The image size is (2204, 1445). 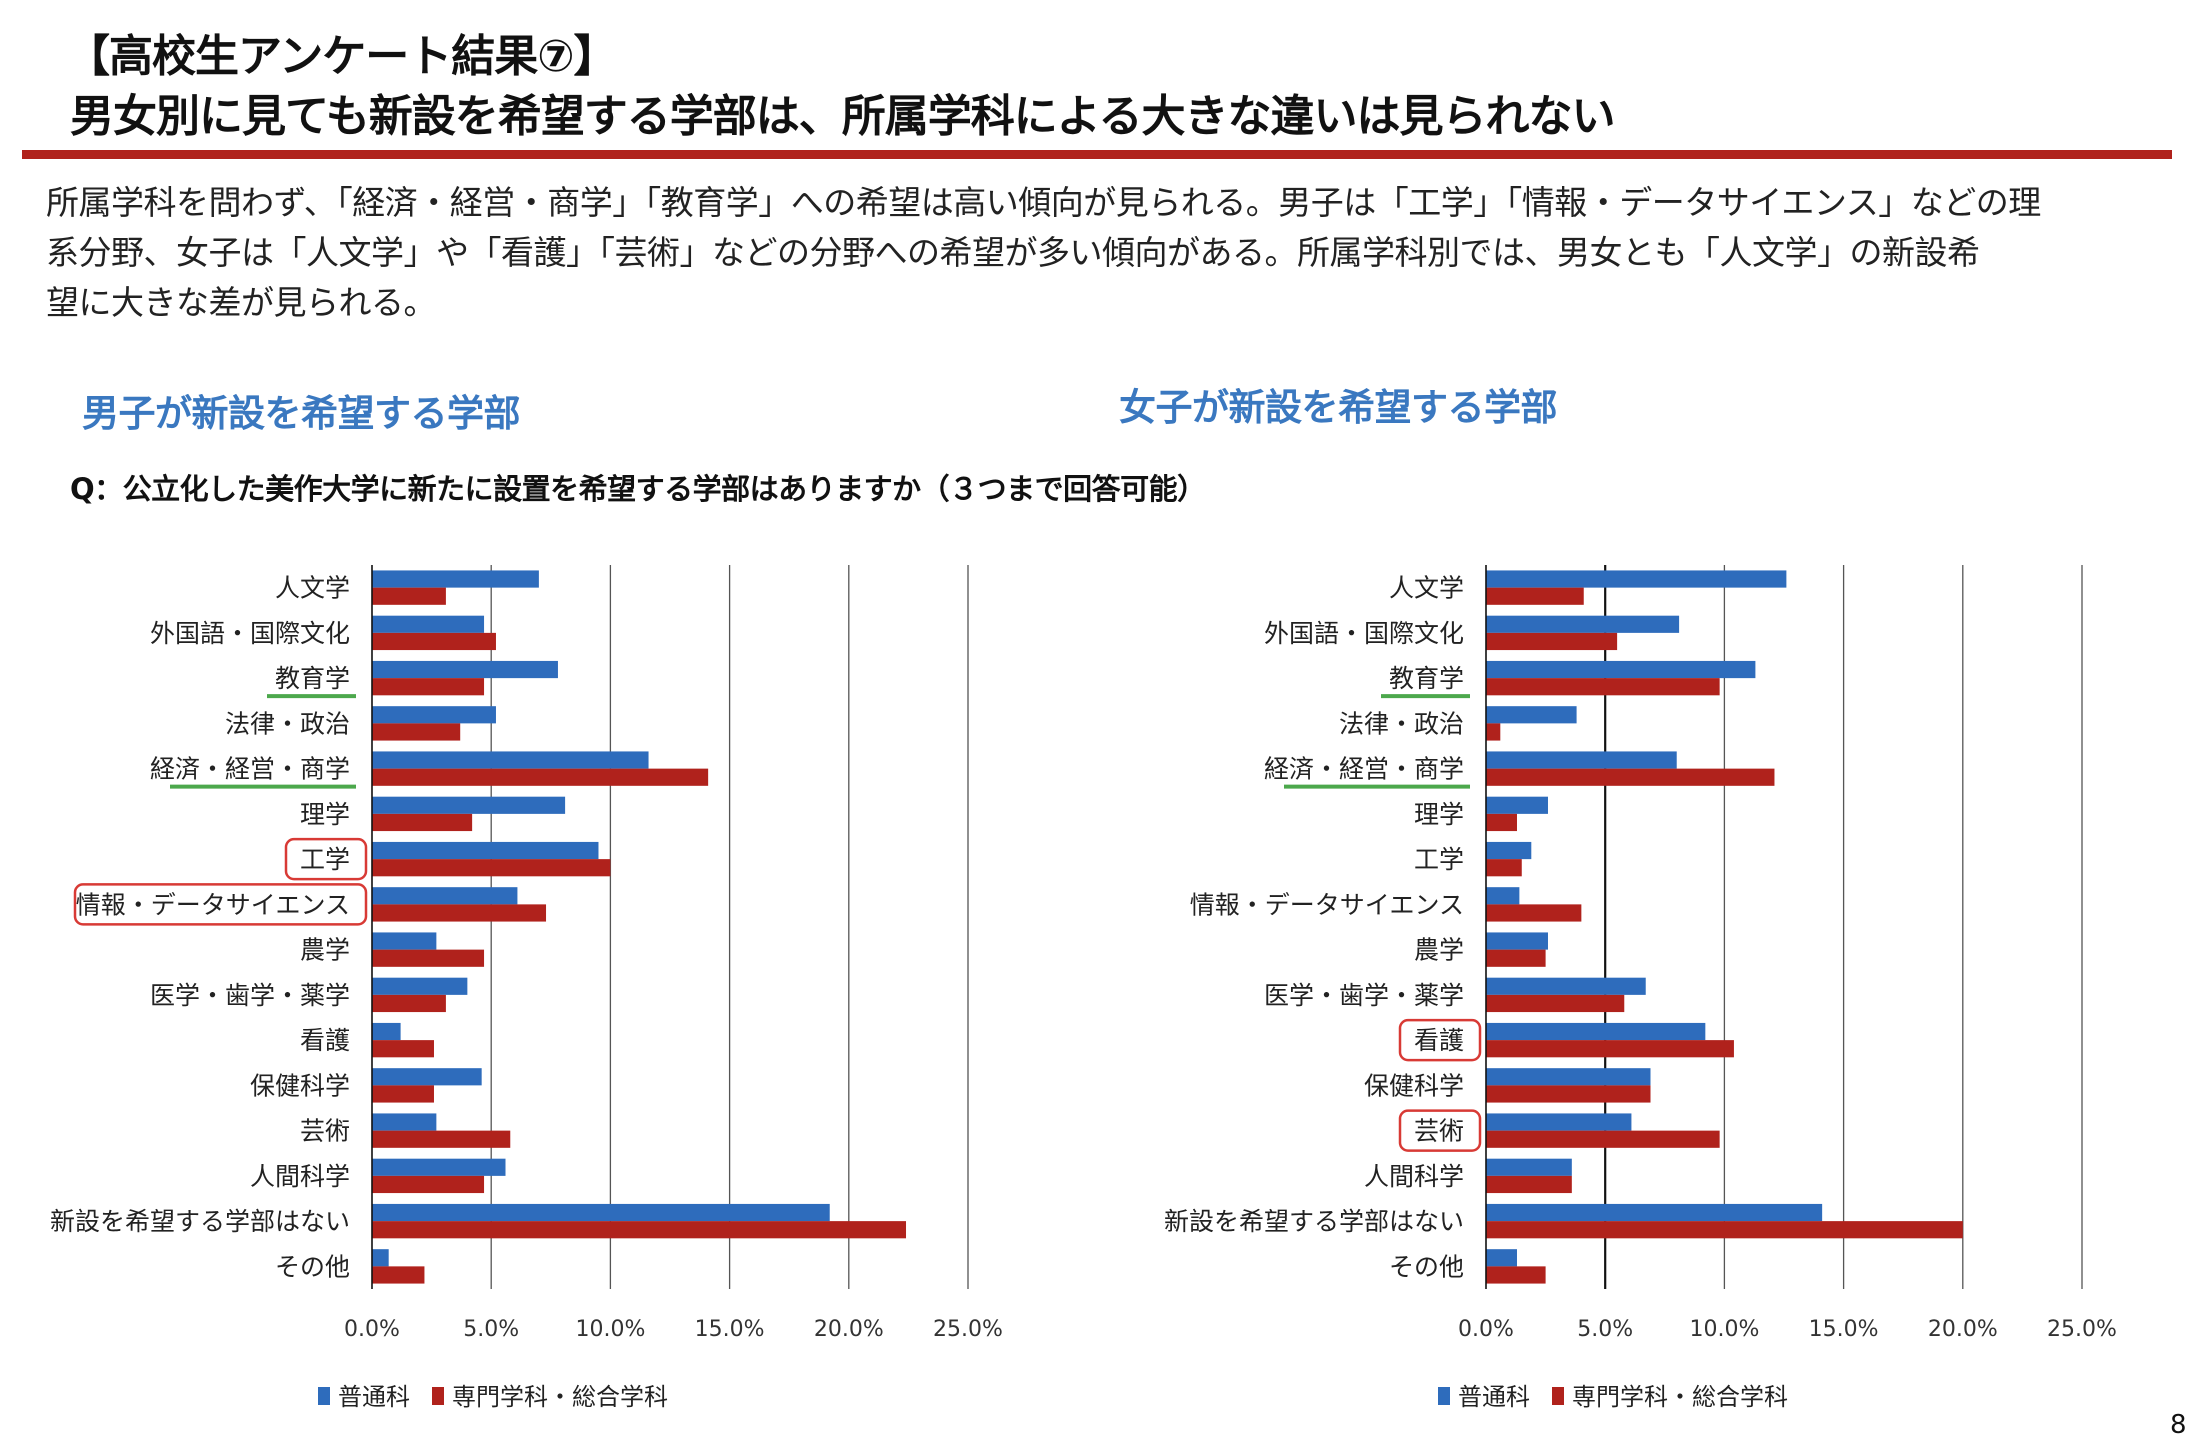 What do you see at coordinates (1439, 1040) in the screenshot?
I see `category-label: 看護` at bounding box center [1439, 1040].